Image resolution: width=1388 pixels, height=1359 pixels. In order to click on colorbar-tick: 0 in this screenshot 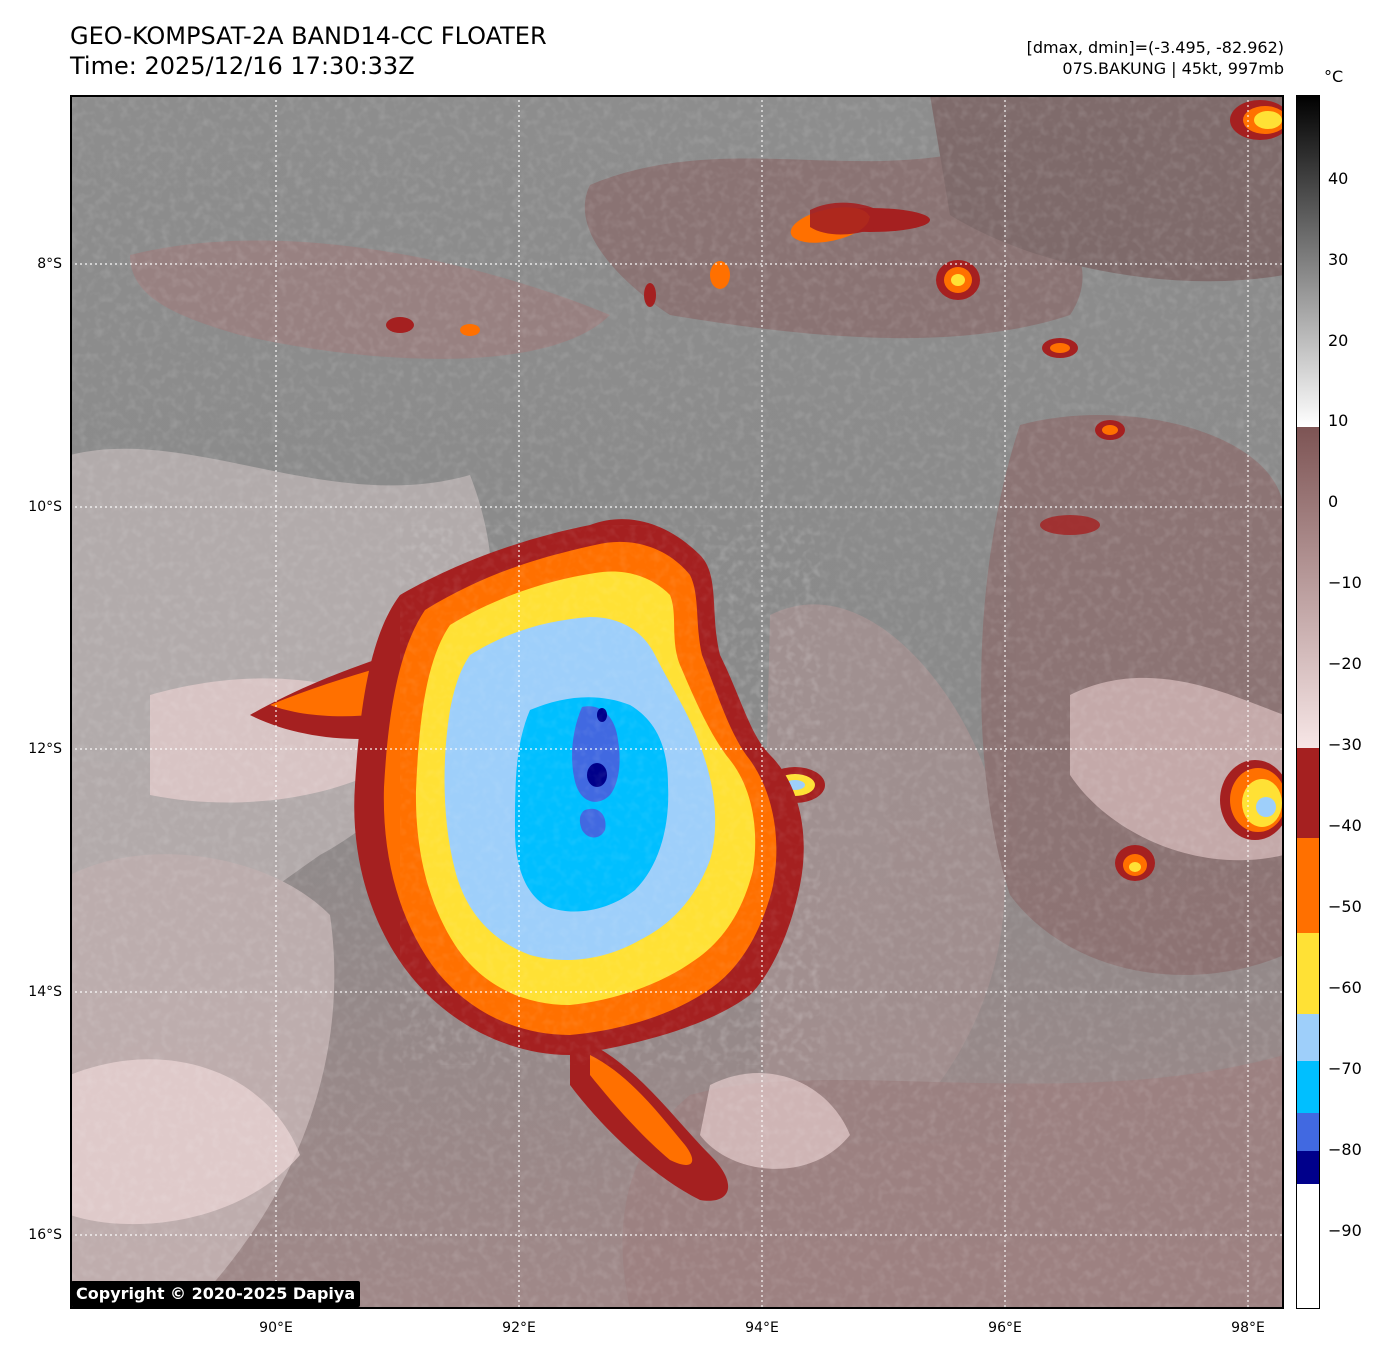, I will do `click(1333, 501)`.